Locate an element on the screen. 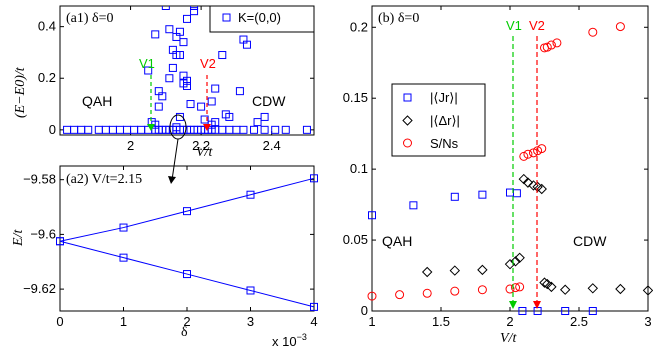 This screenshot has width=662, height=349. b-legend-marker-s is located at coordinates (407, 143).